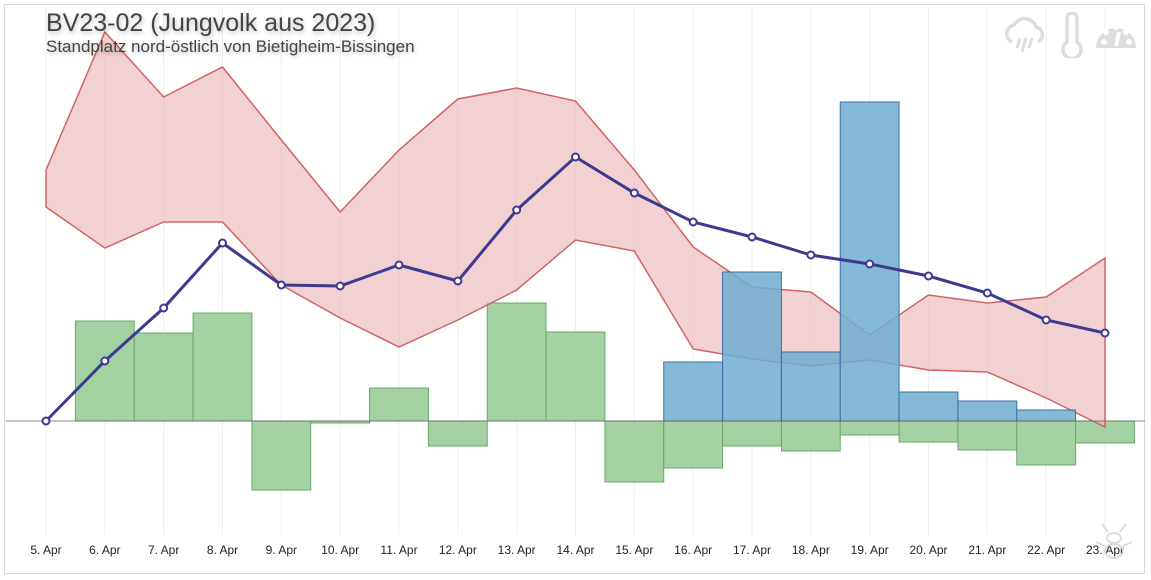 The image size is (1151, 580). What do you see at coordinates (211, 23) in the screenshot?
I see `chart-title: BV23-02 (Jungvolk aus 2023)` at bounding box center [211, 23].